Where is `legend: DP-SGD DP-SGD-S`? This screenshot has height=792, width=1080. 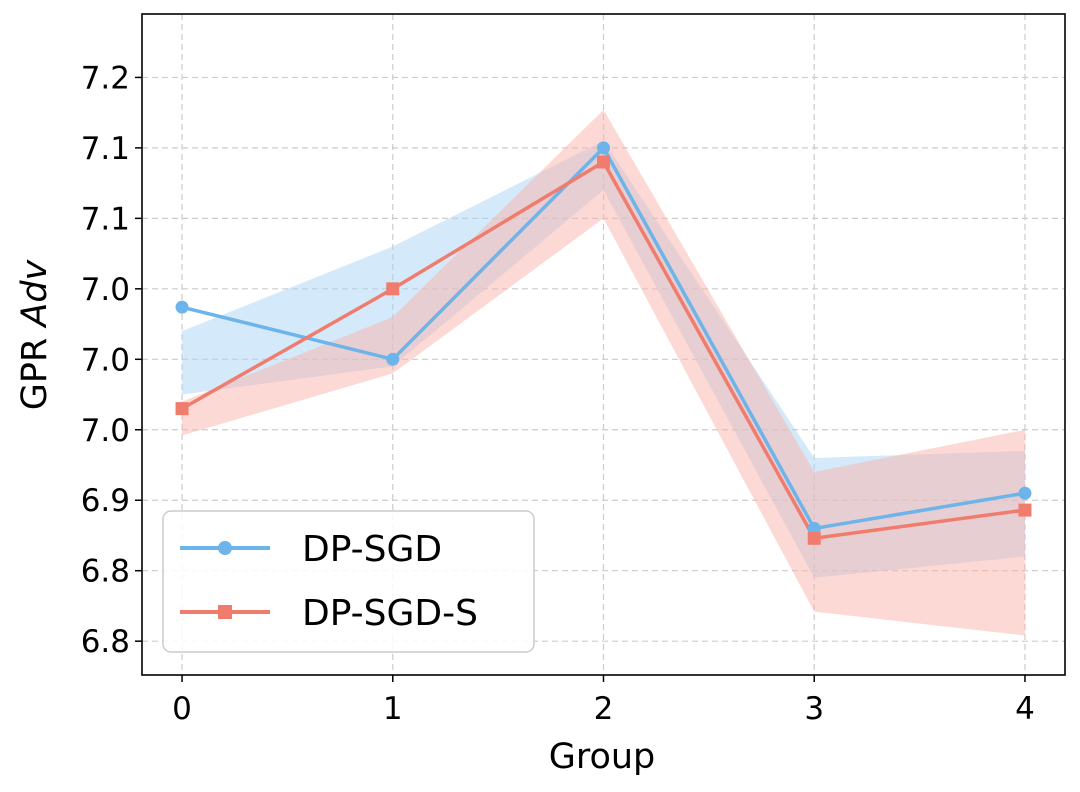
legend: DP-SGD DP-SGD-S is located at coordinates (348, 581).